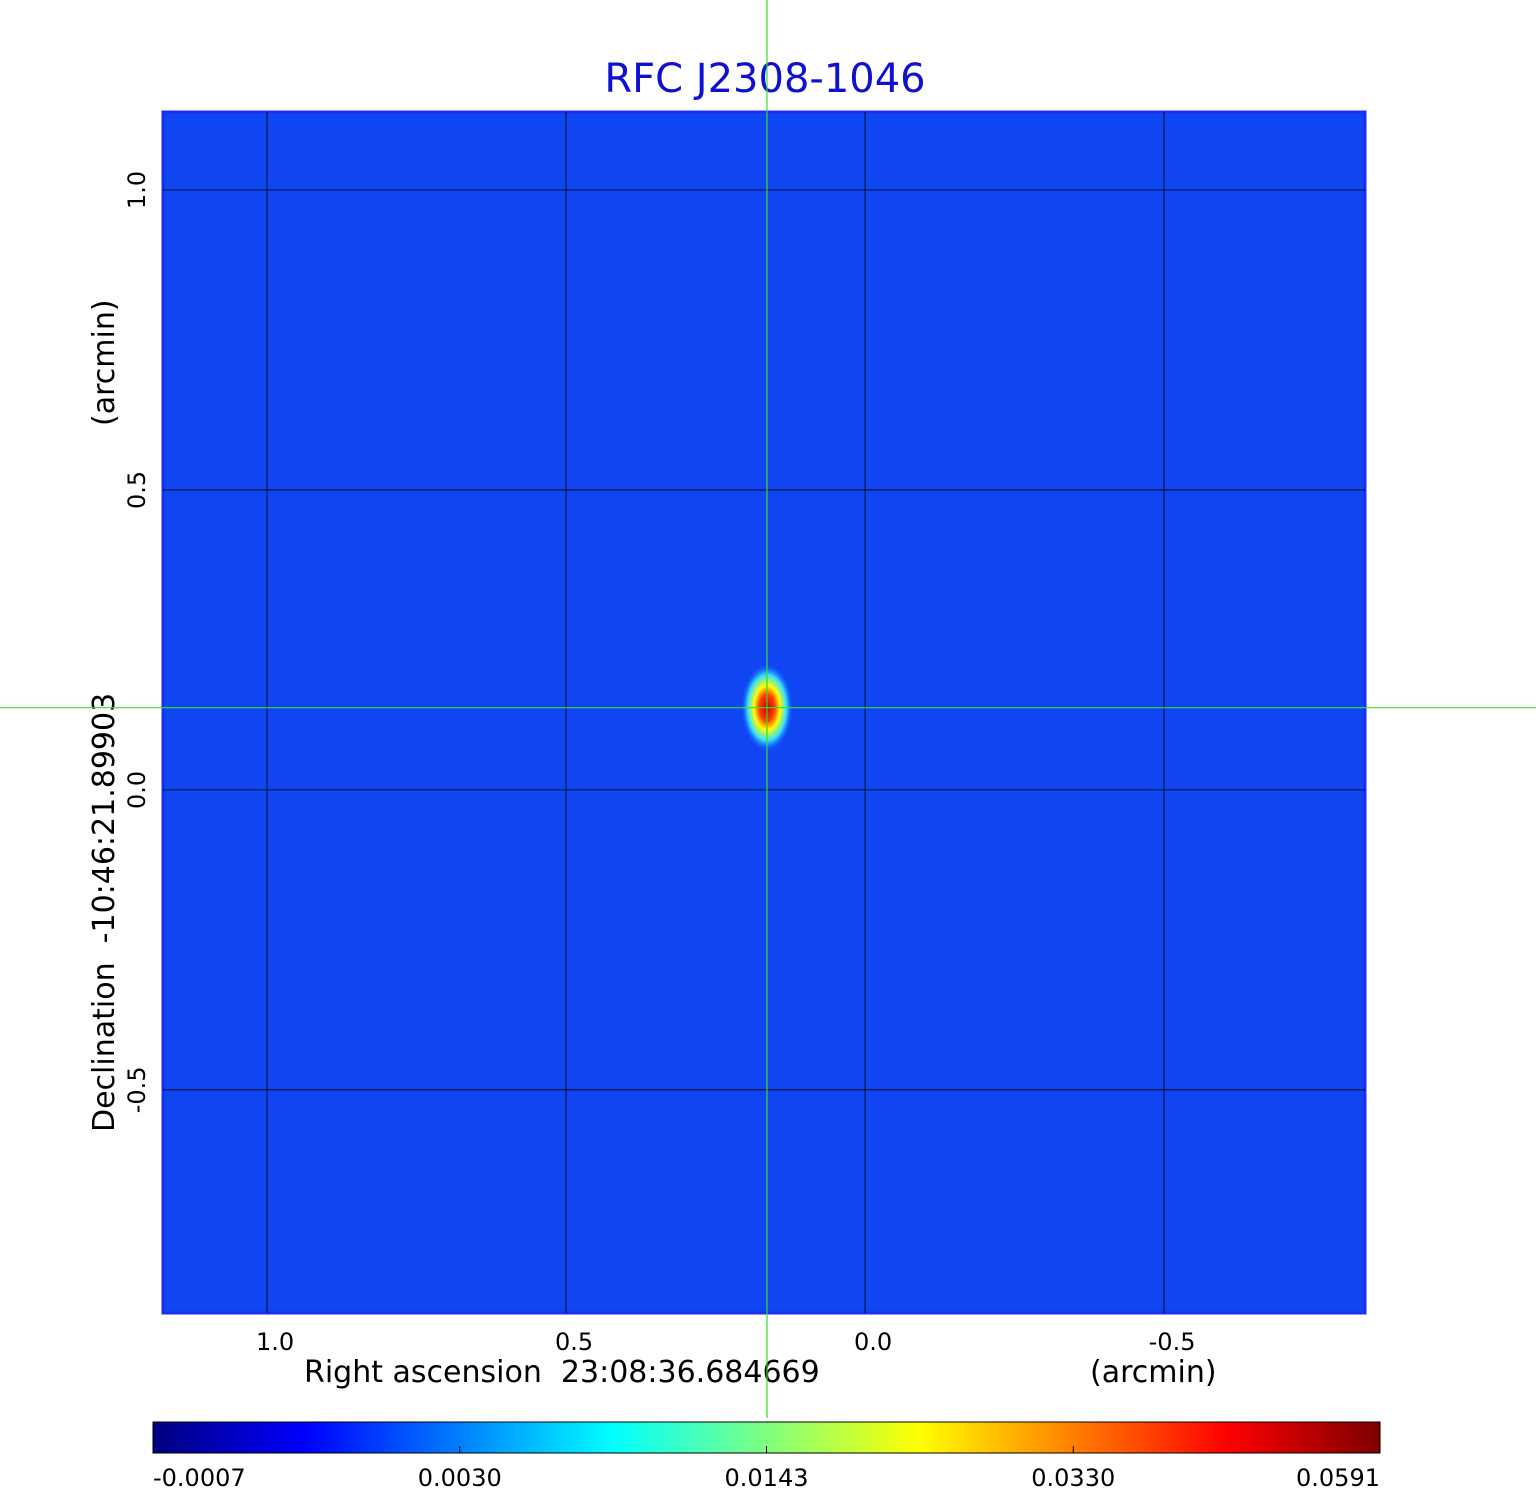 The width and height of the screenshot is (1536, 1511). Describe the element at coordinates (873, 1342) in the screenshot. I see `x-tick-label: 0.0` at that location.